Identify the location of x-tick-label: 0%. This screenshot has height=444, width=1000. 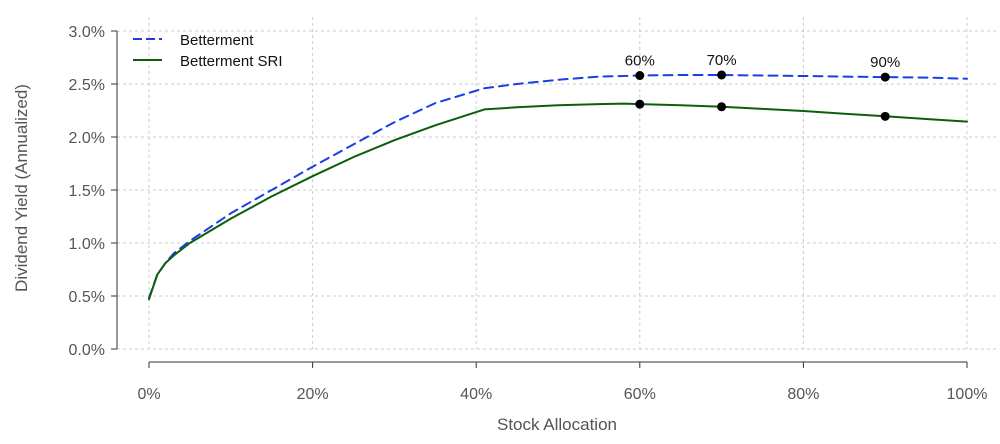
(148, 394).